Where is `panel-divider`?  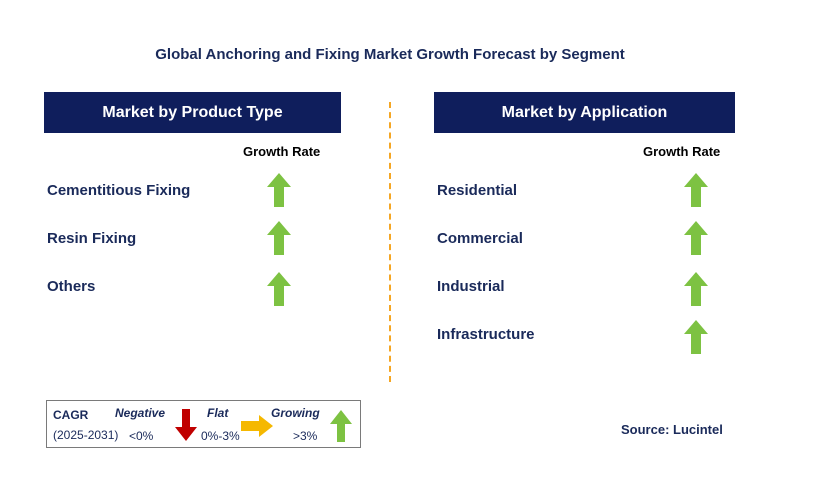
panel-divider is located at coordinates (390, 242).